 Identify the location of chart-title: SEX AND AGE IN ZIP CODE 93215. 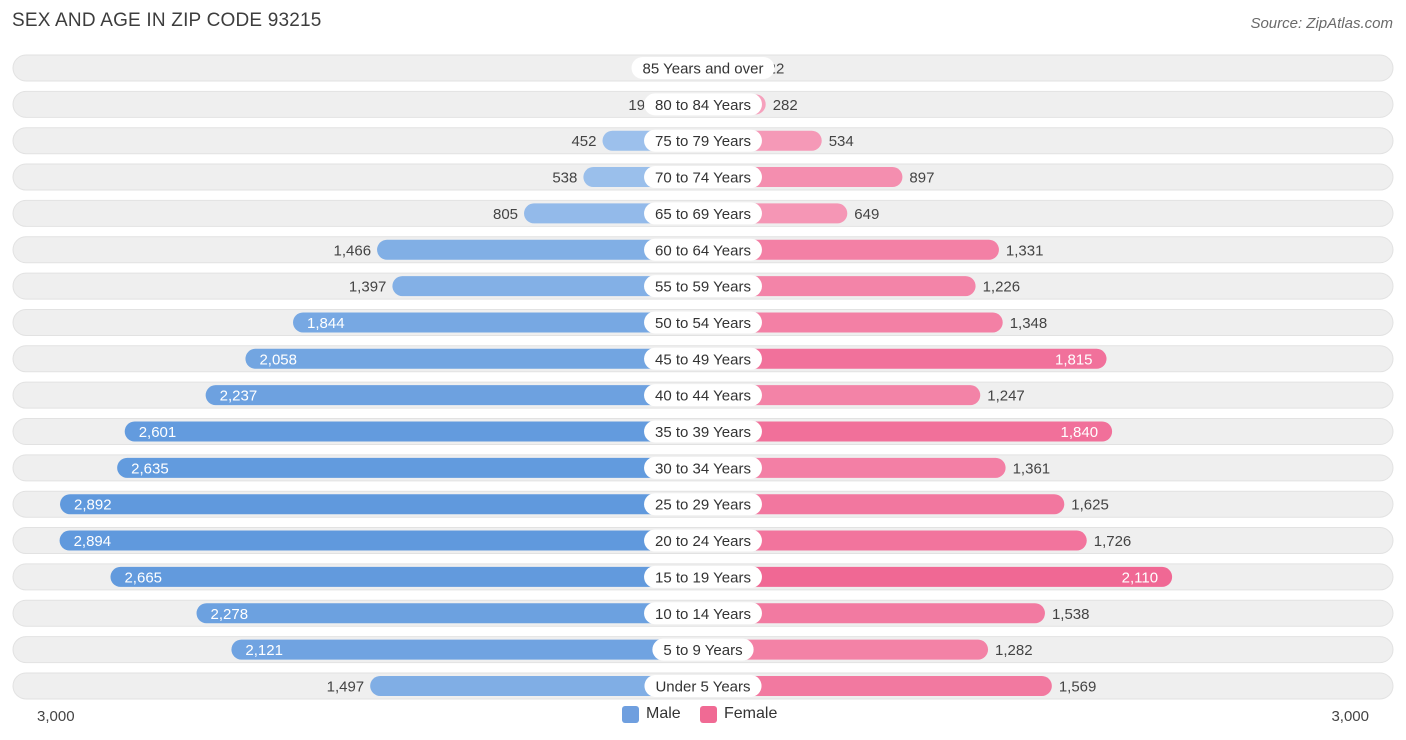
(167, 20).